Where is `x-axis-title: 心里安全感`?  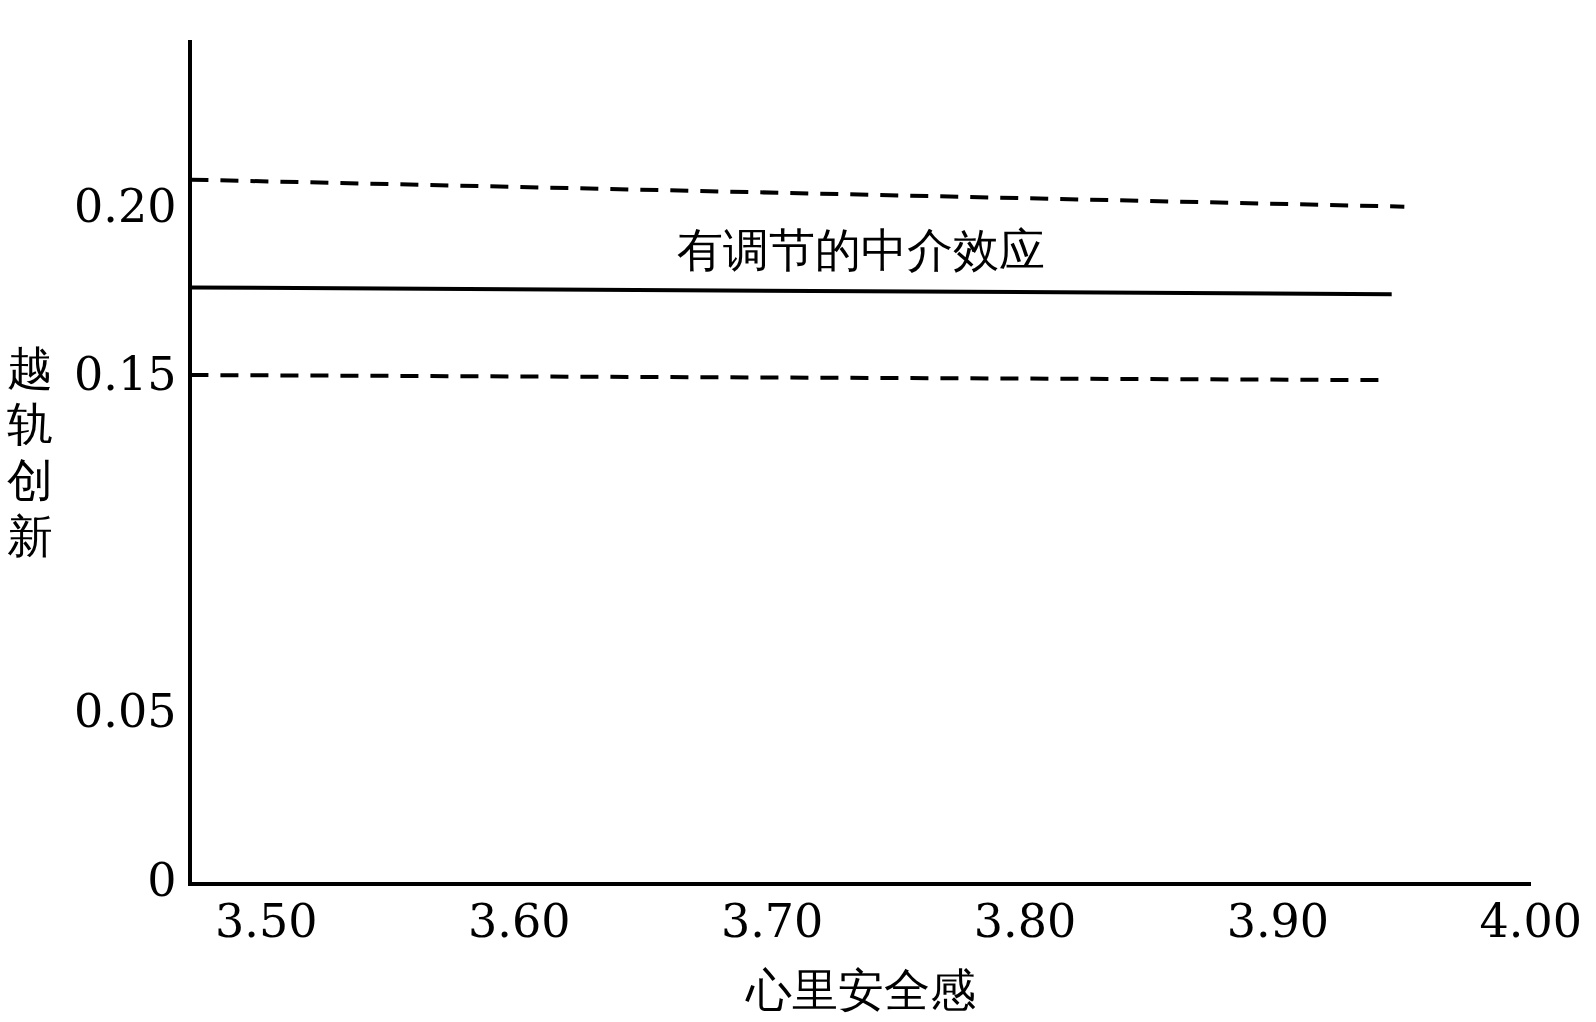
x-axis-title: 心里安全感 is located at coordinates (860, 990).